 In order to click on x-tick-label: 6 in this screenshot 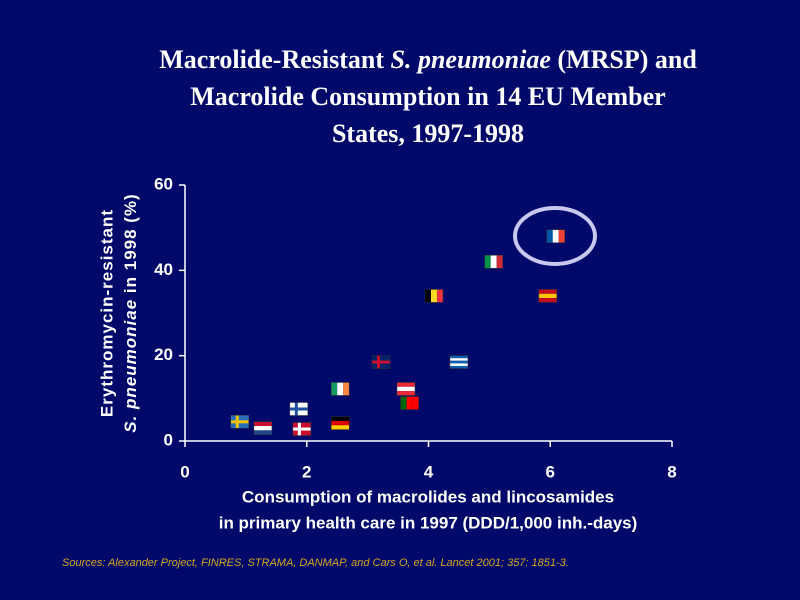, I will do `click(550, 471)`.